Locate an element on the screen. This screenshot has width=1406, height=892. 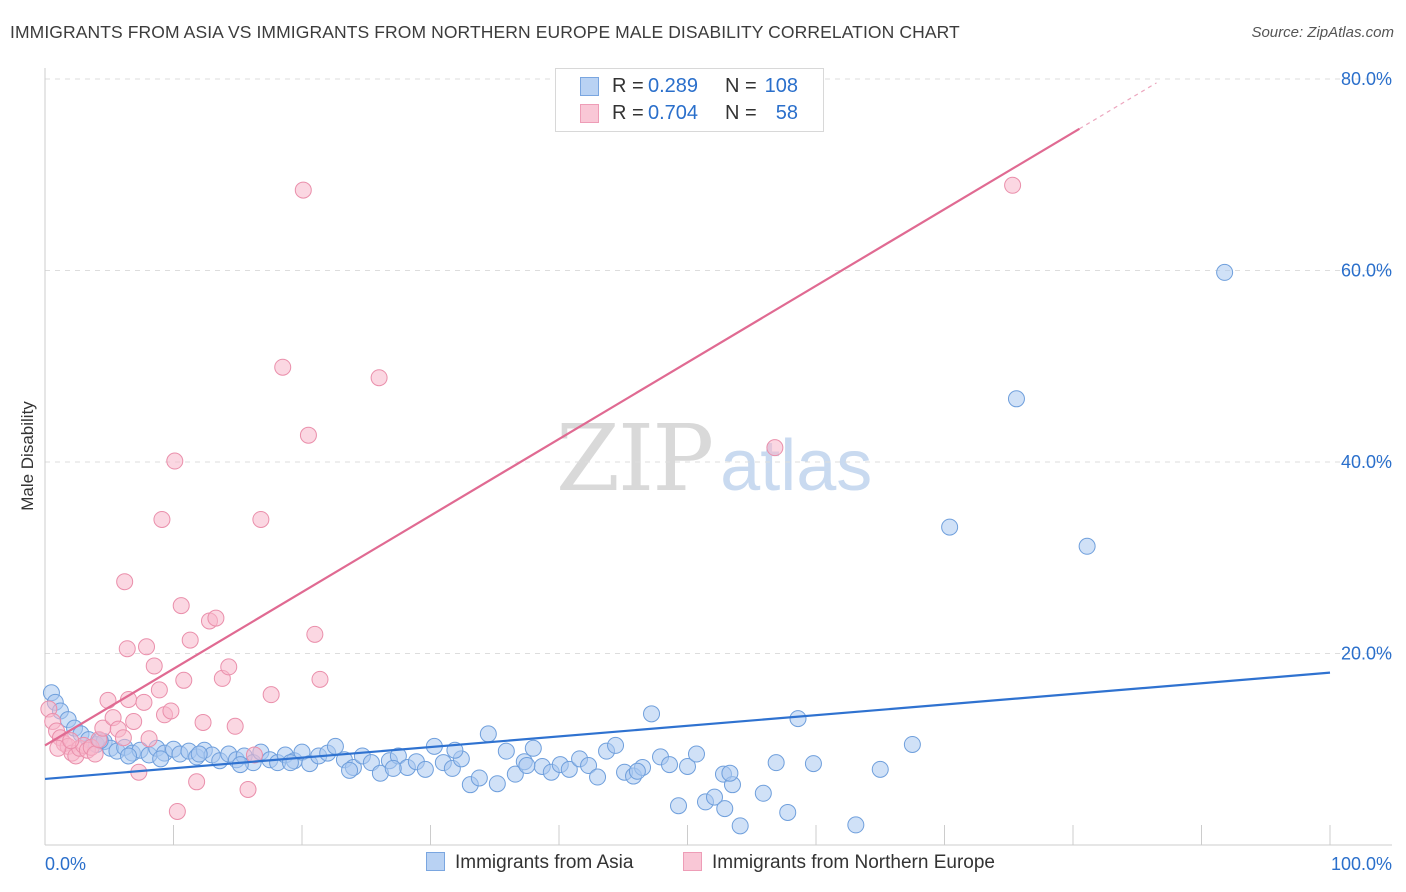
y-tick-label: 60.0% is located at coordinates (1366, 271).